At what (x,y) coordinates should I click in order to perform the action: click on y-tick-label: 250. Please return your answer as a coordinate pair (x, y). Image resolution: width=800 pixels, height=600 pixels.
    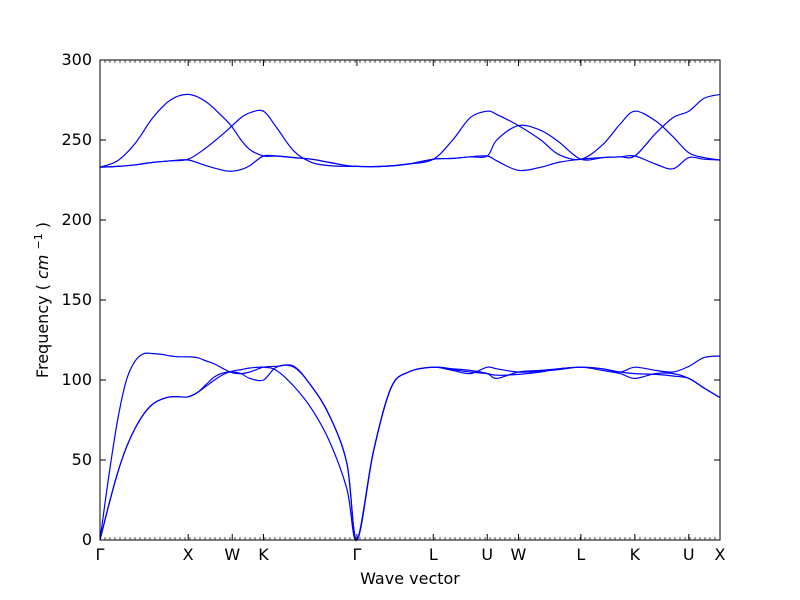
    Looking at the image, I should click on (76, 139).